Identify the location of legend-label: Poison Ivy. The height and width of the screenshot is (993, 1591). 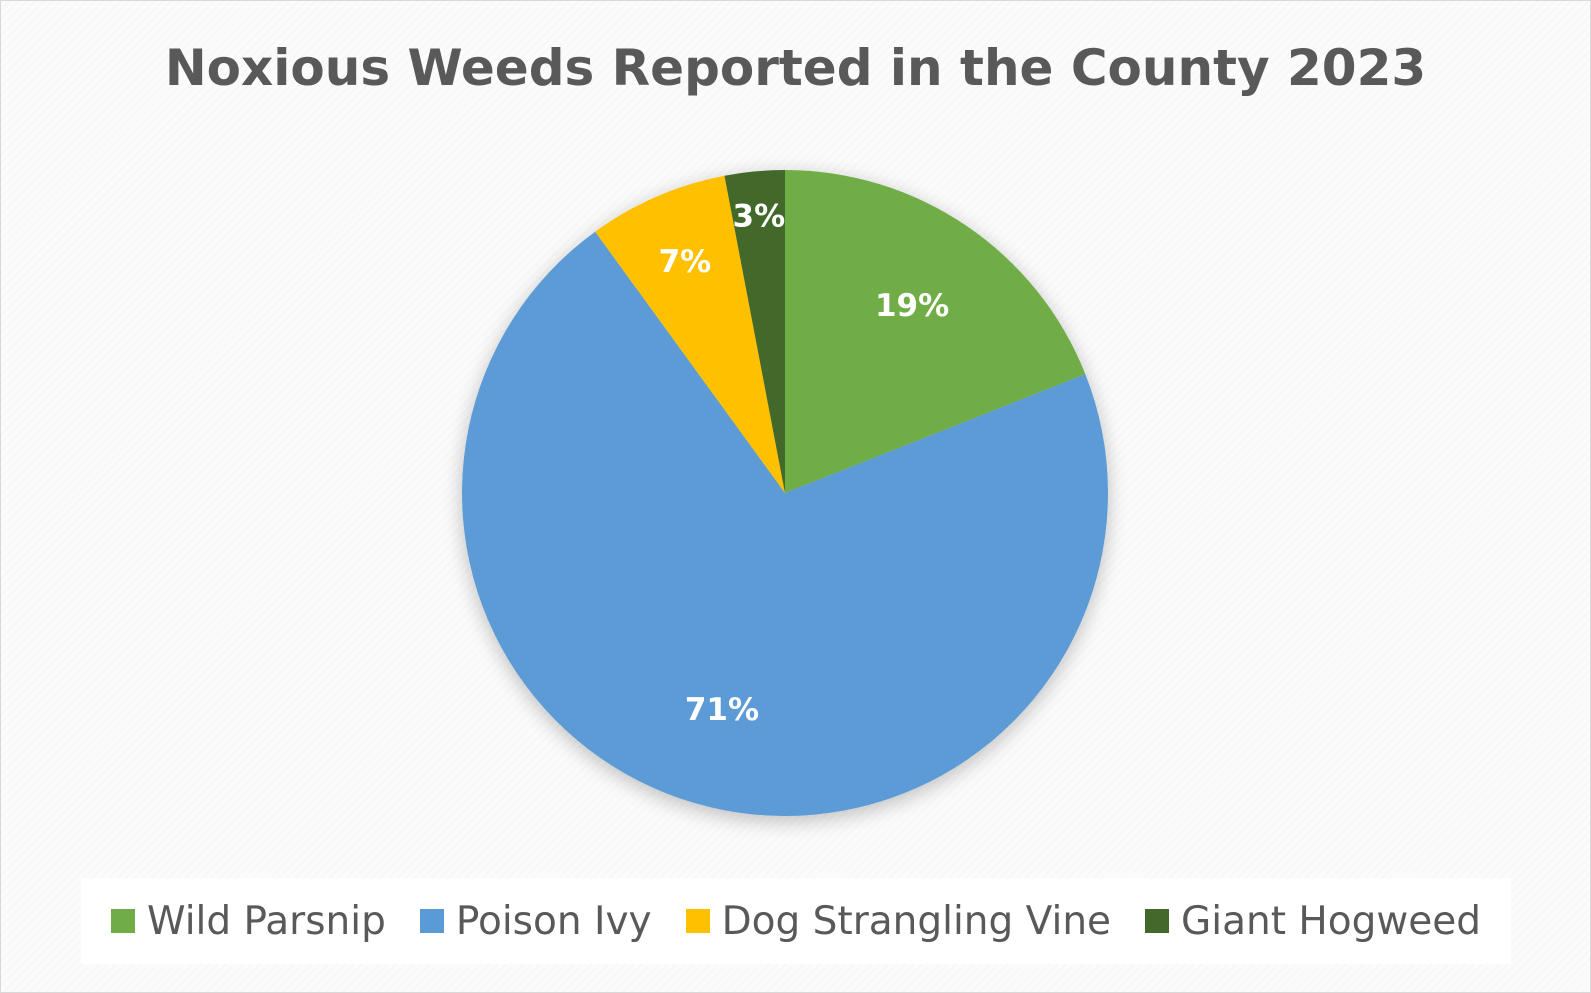
(553, 921).